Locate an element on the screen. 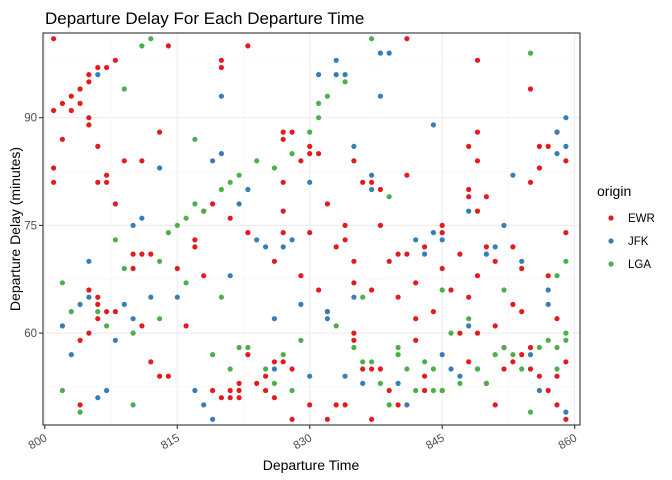 Image resolution: width=672 pixels, height=480 pixels. legend-key-lga is located at coordinates (611, 264).